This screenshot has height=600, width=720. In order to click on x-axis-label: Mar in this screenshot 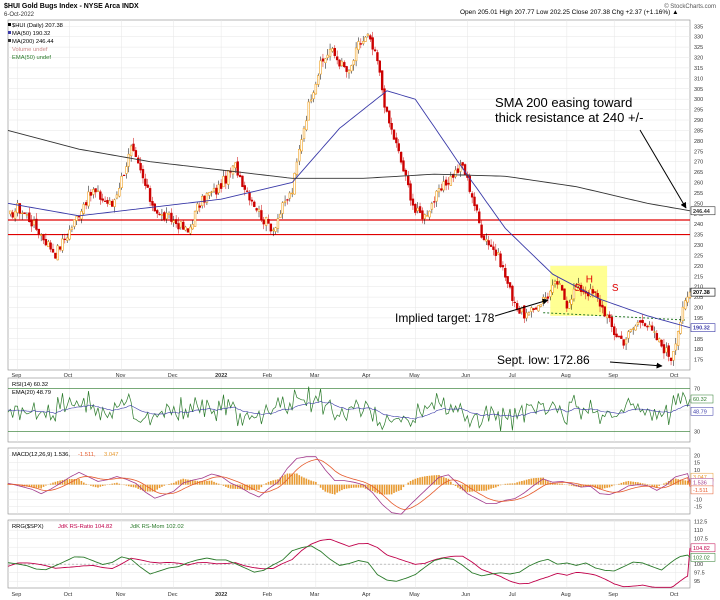, I will do `click(315, 376)`.